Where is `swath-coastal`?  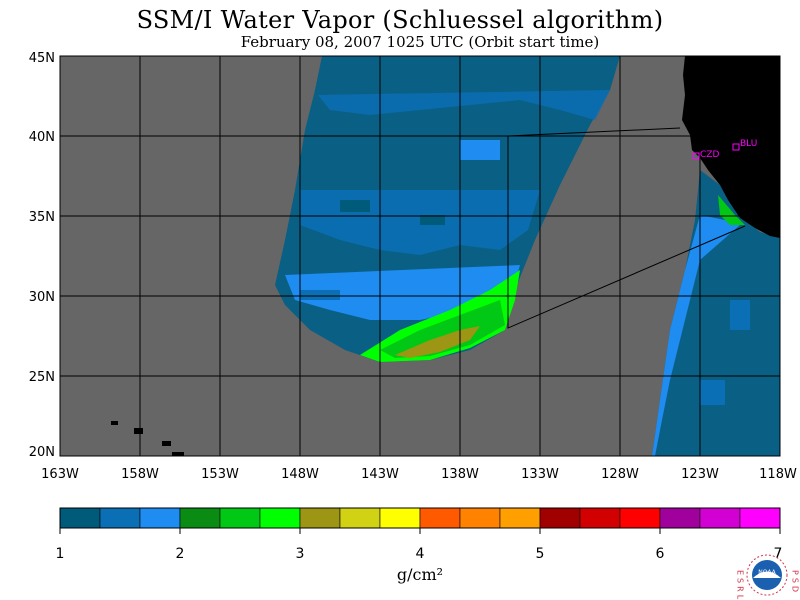 swath-coastal is located at coordinates (716, 313).